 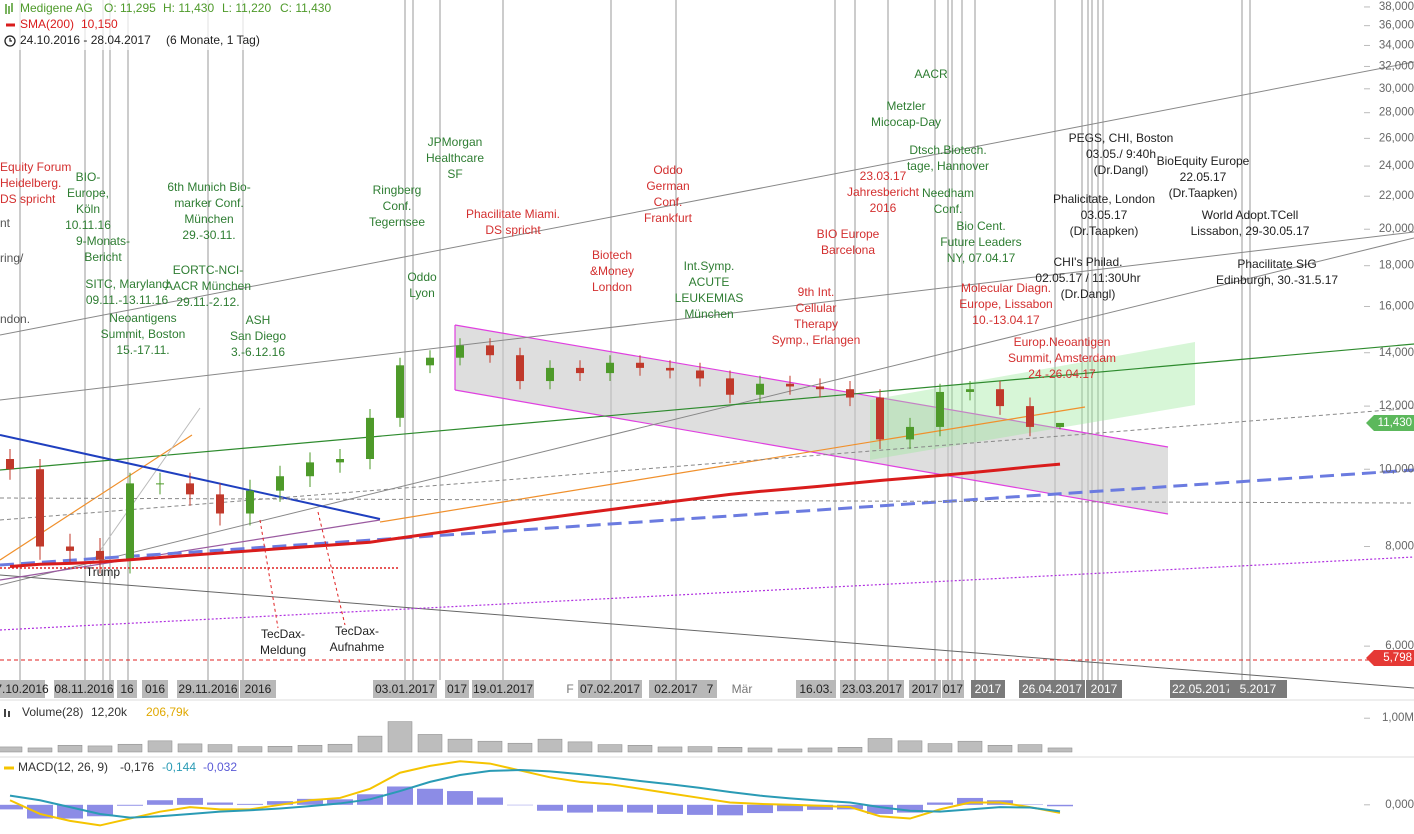 I want to click on annotation: Int.Symp., so click(x=709, y=266).